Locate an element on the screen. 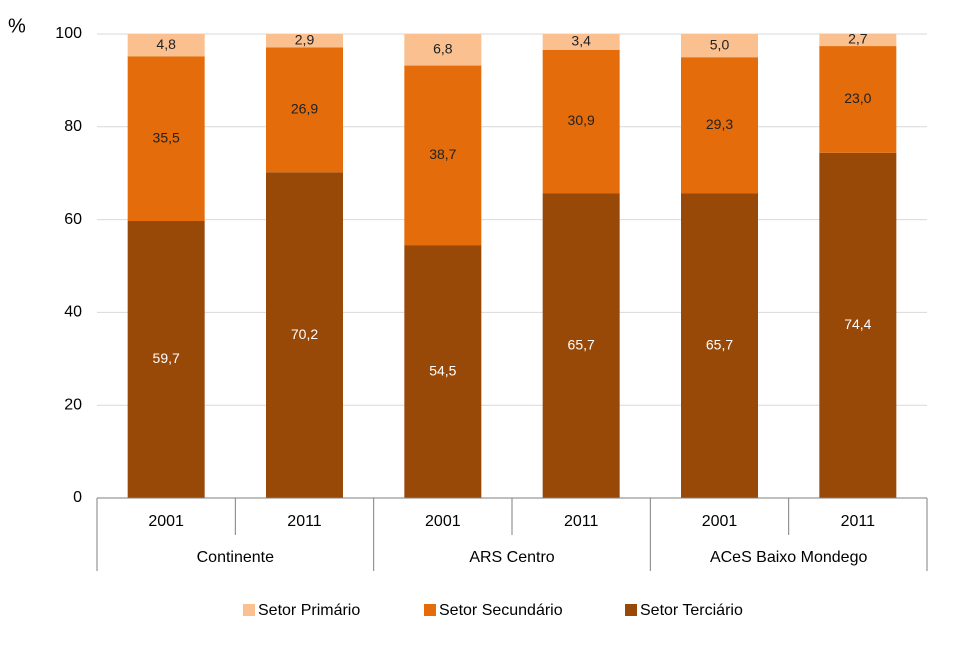 The height and width of the screenshot is (652, 971). y-axis-label: % is located at coordinates (17, 26).